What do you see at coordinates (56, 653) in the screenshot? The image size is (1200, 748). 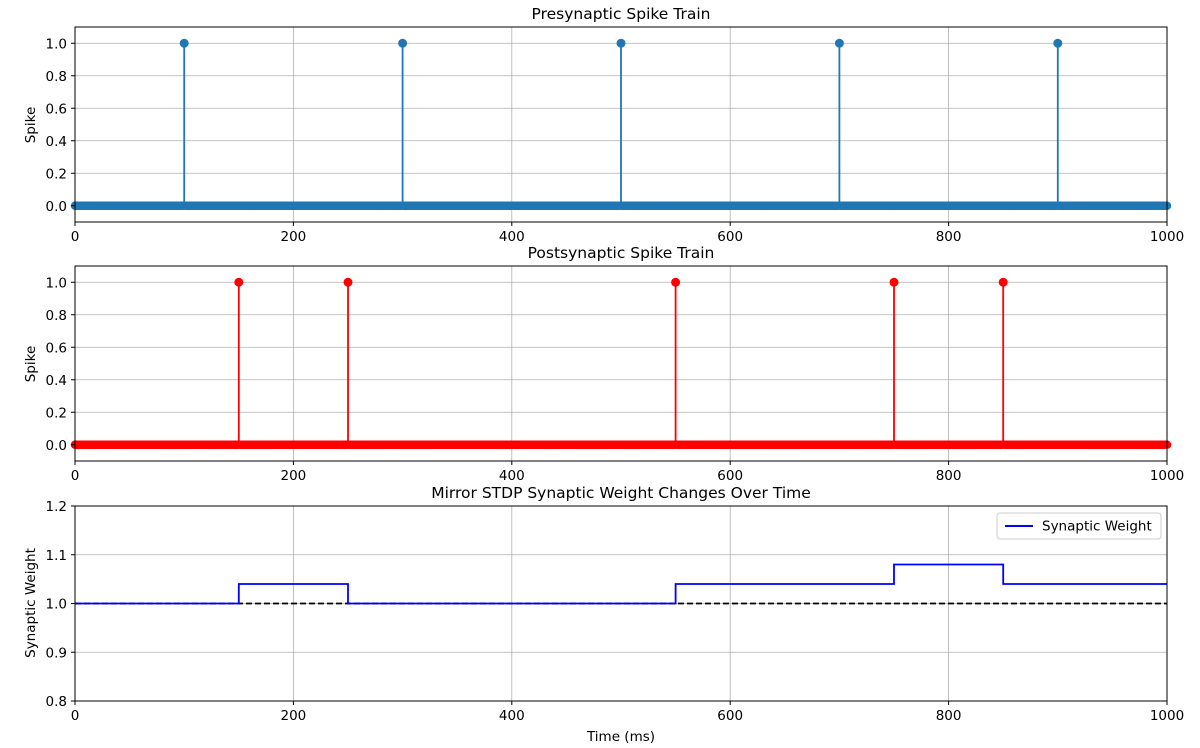 I see `y-tick-label: 0.9` at bounding box center [56, 653].